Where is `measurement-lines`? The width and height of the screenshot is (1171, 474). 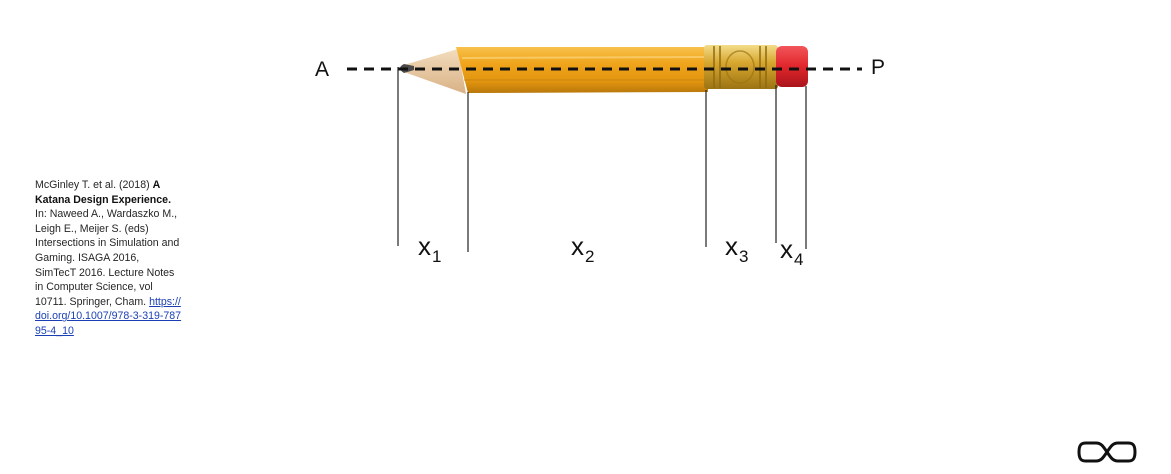 measurement-lines is located at coordinates (602, 159).